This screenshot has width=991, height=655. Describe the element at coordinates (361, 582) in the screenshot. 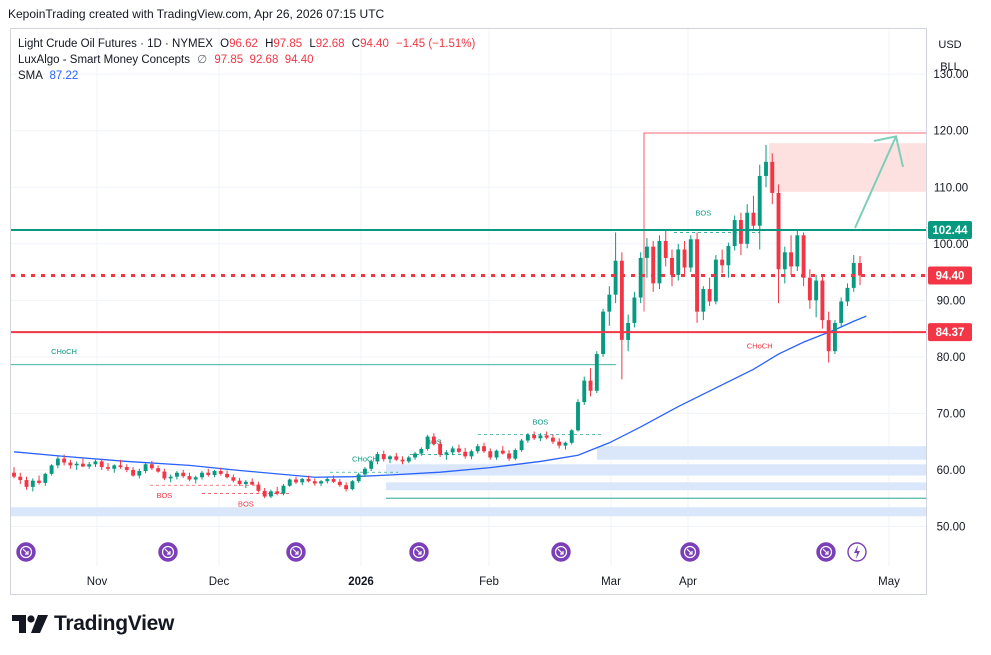

I see `time-tick-label: 2026` at that location.